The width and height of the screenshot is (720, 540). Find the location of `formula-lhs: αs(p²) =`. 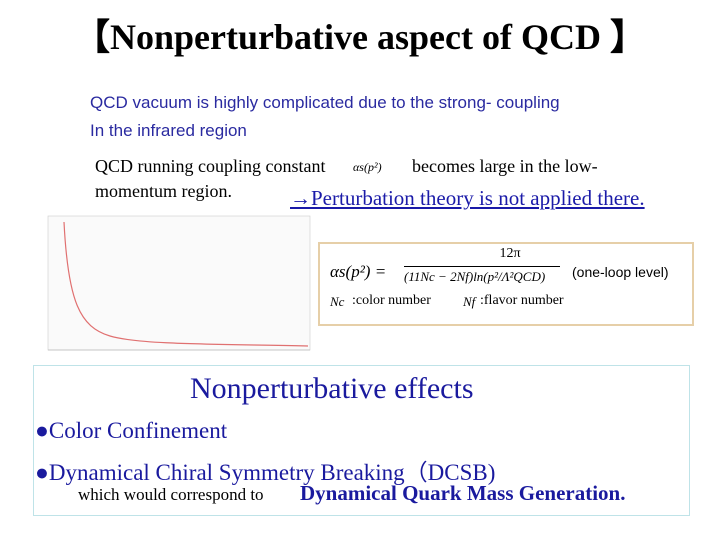

formula-lhs: αs(p²) = is located at coordinates (358, 271).